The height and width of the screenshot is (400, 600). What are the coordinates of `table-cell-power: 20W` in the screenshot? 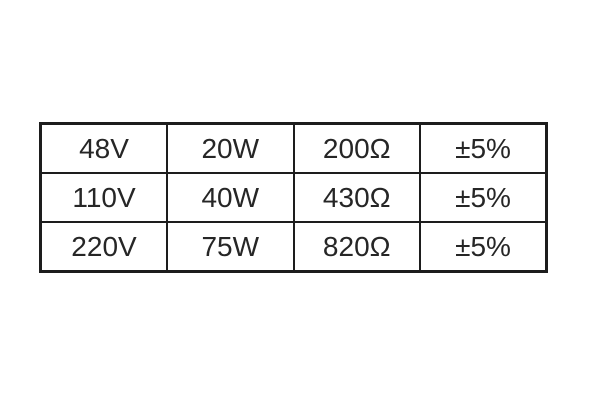 It's located at (230, 148).